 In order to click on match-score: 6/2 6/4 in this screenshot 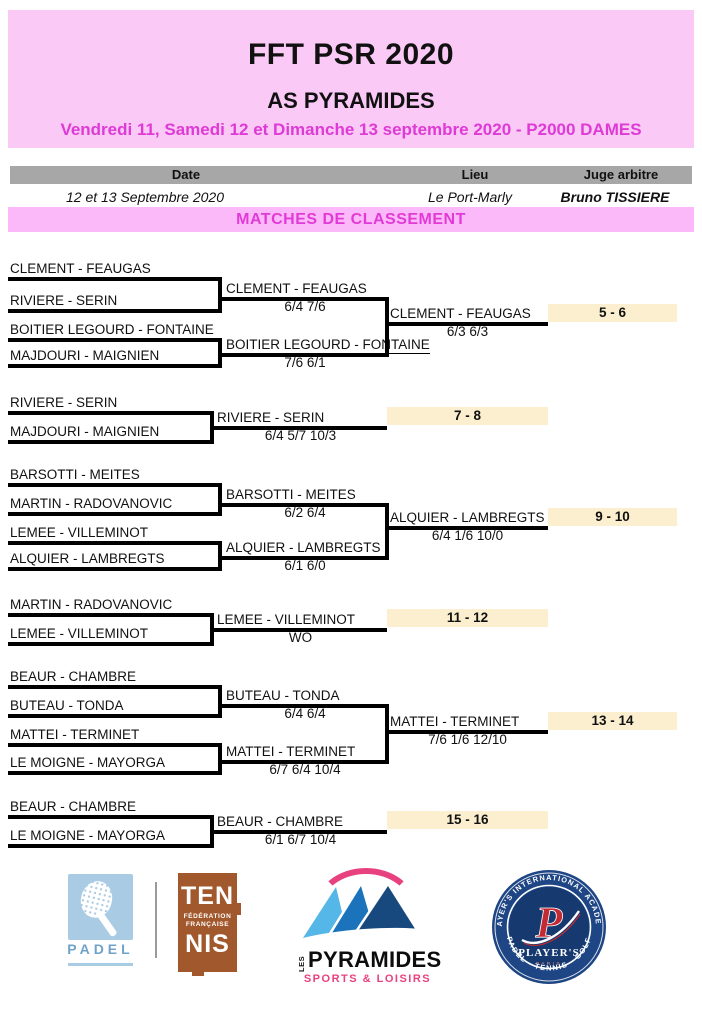, I will do `click(305, 512)`.